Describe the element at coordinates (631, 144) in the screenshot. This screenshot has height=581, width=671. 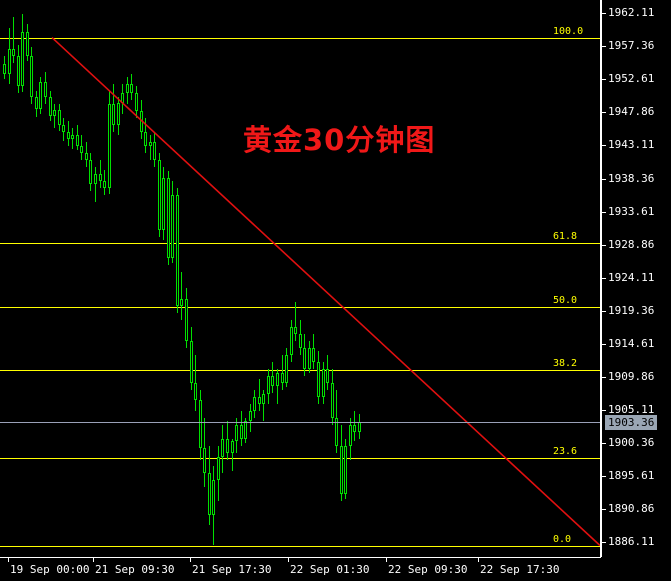
I see `price-tick-label: 1943.11` at that location.